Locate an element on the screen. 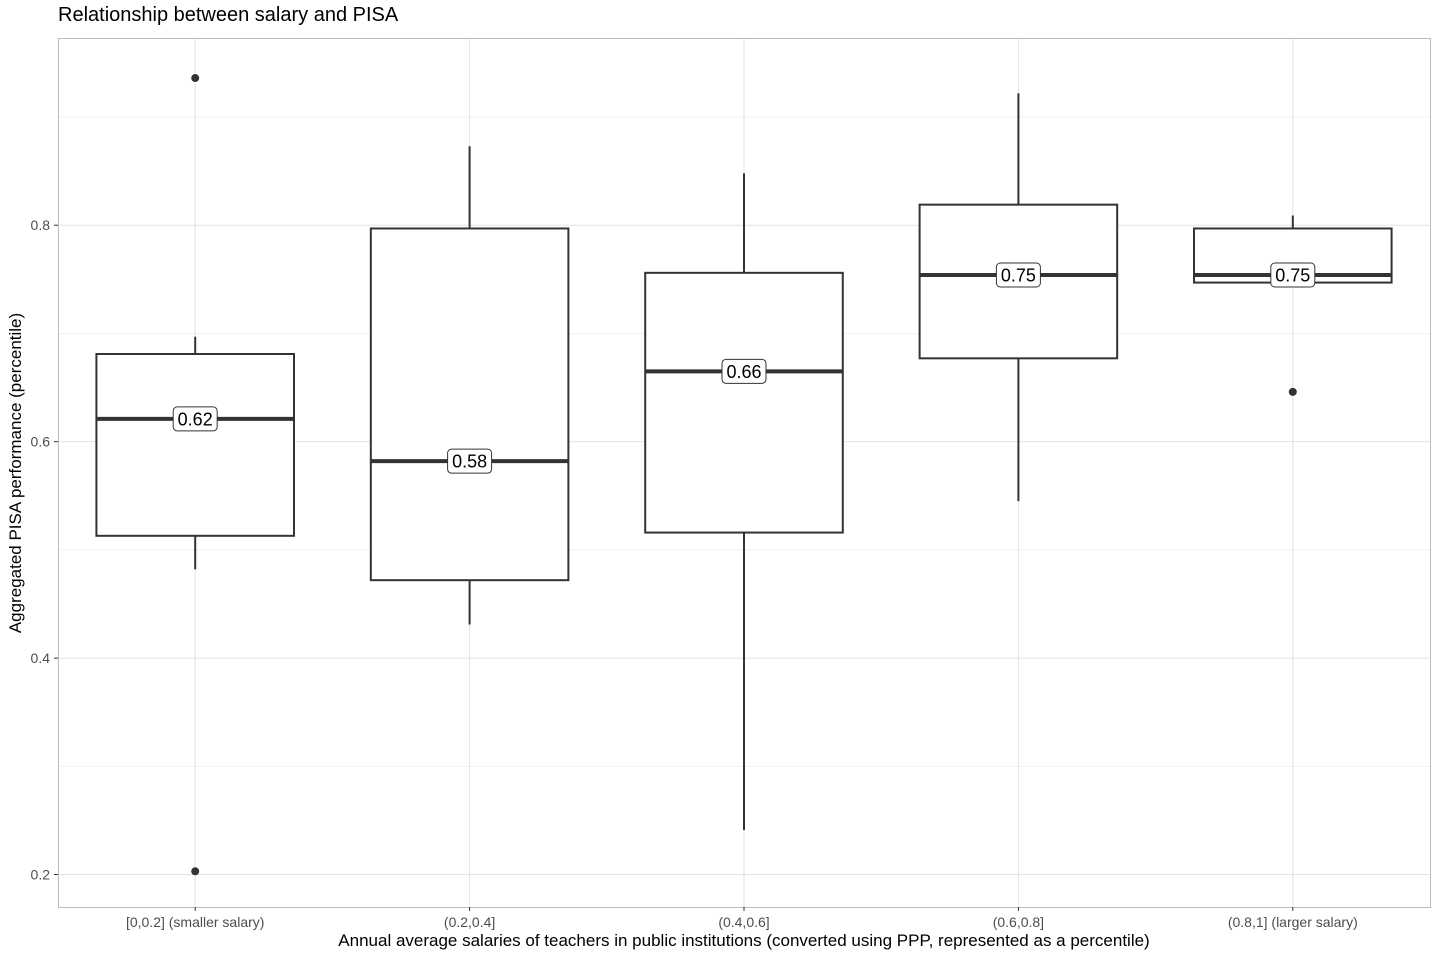 The height and width of the screenshot is (960, 1440). y-tick-label: 0.2 is located at coordinates (41, 875).